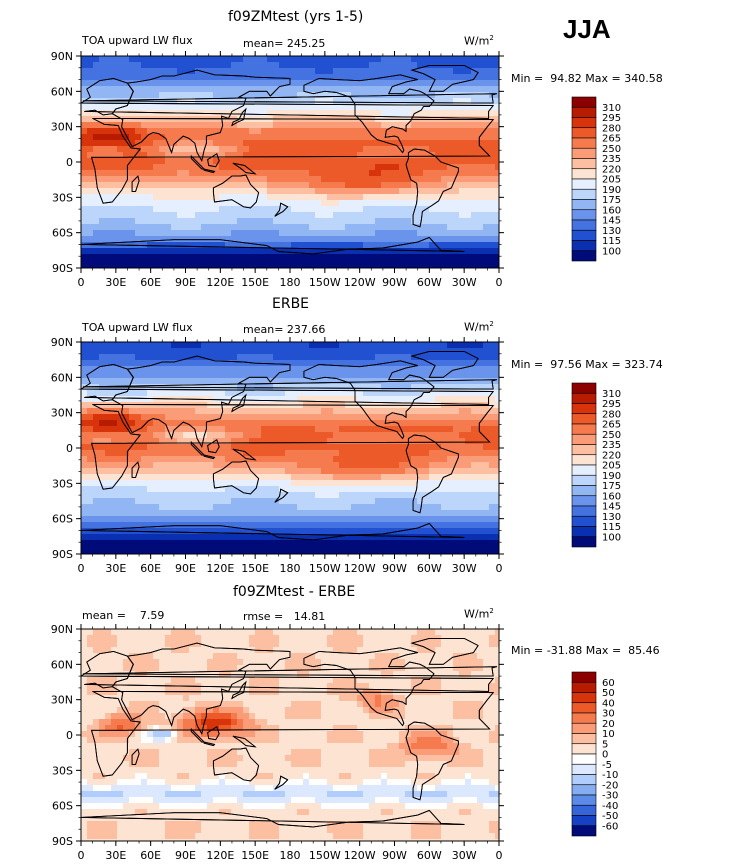 The height and width of the screenshot is (866, 733). What do you see at coordinates (62, 233) in the screenshot?
I see `lat-tick-label: 60S` at bounding box center [62, 233].